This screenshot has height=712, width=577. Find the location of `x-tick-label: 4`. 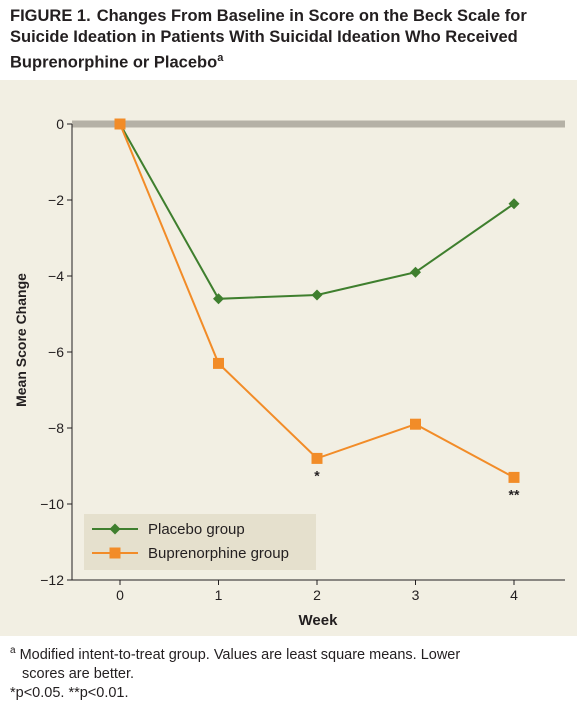

x-tick-label: 4 is located at coordinates (514, 595).